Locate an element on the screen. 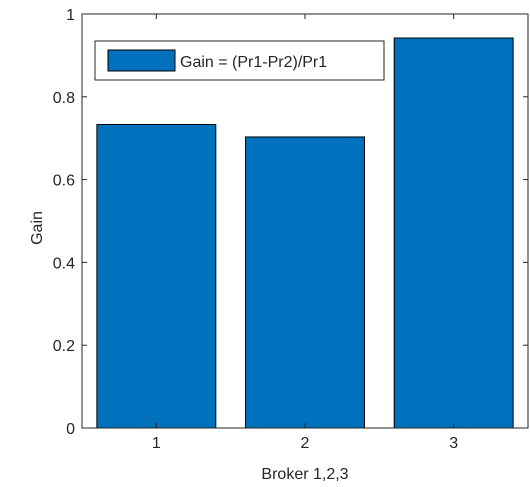 This screenshot has height=487, width=530. y-tick-label: 0.8 is located at coordinates (64, 98).